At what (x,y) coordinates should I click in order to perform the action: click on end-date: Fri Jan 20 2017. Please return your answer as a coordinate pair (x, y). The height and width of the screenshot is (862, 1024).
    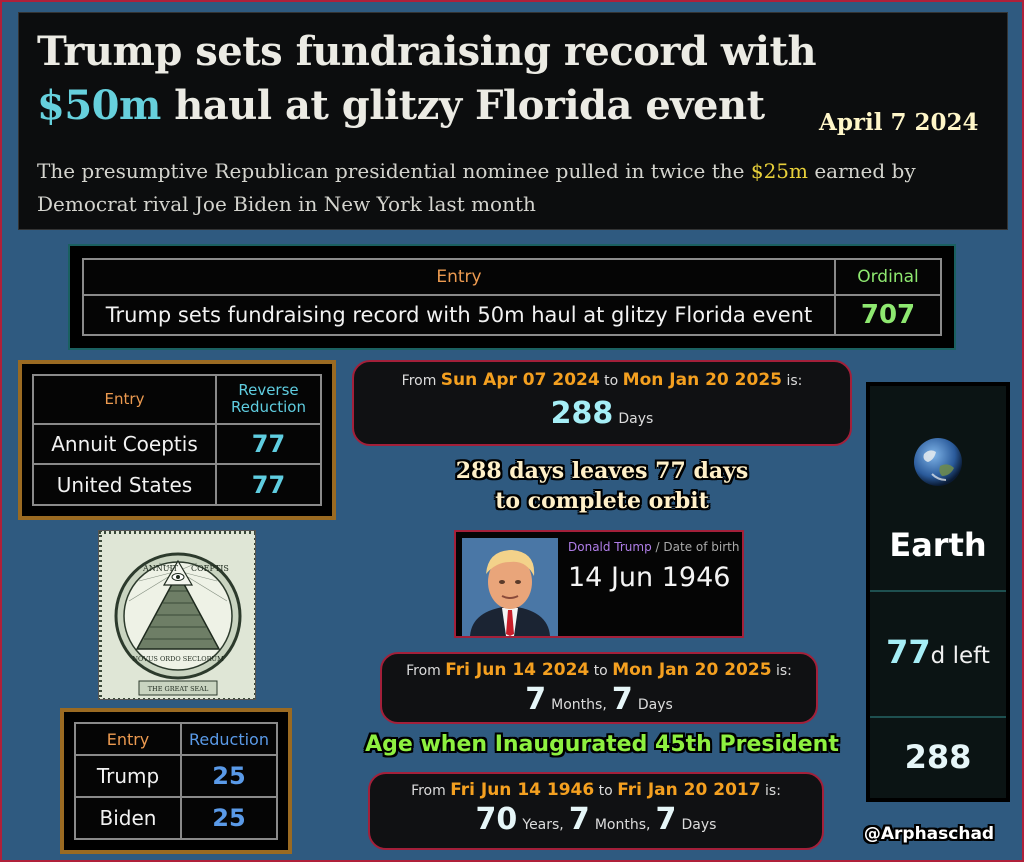
    Looking at the image, I should click on (689, 790).